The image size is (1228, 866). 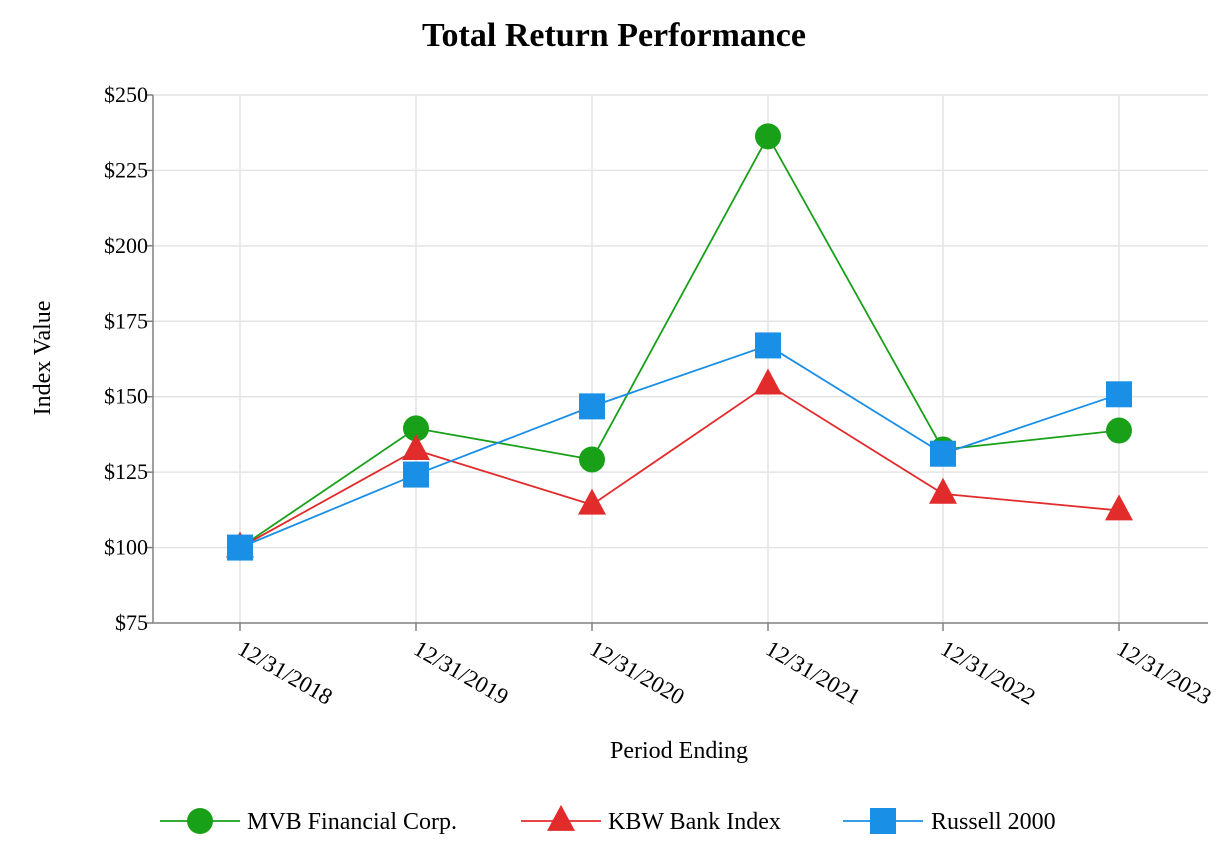 I want to click on x-tick-label: 12/31/2020, so click(x=637, y=673).